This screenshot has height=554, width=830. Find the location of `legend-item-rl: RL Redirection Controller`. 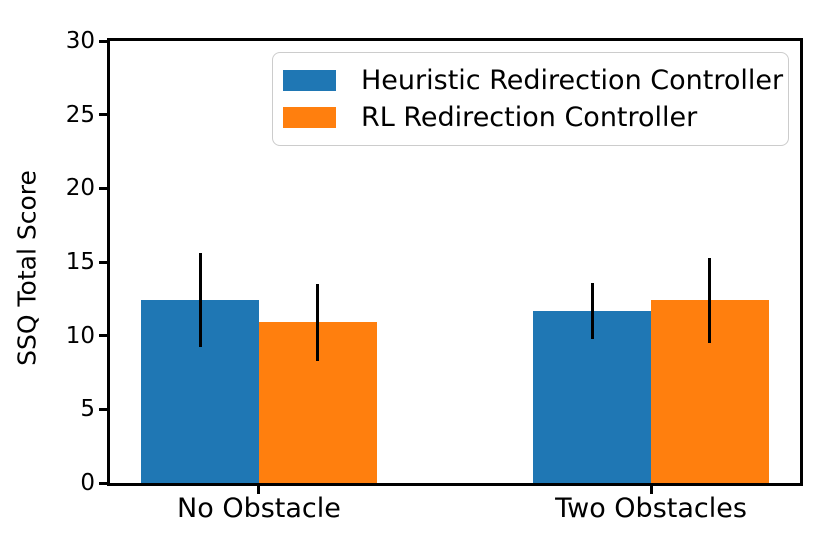

legend-item-rl: RL Redirection Controller is located at coordinates (535, 118).